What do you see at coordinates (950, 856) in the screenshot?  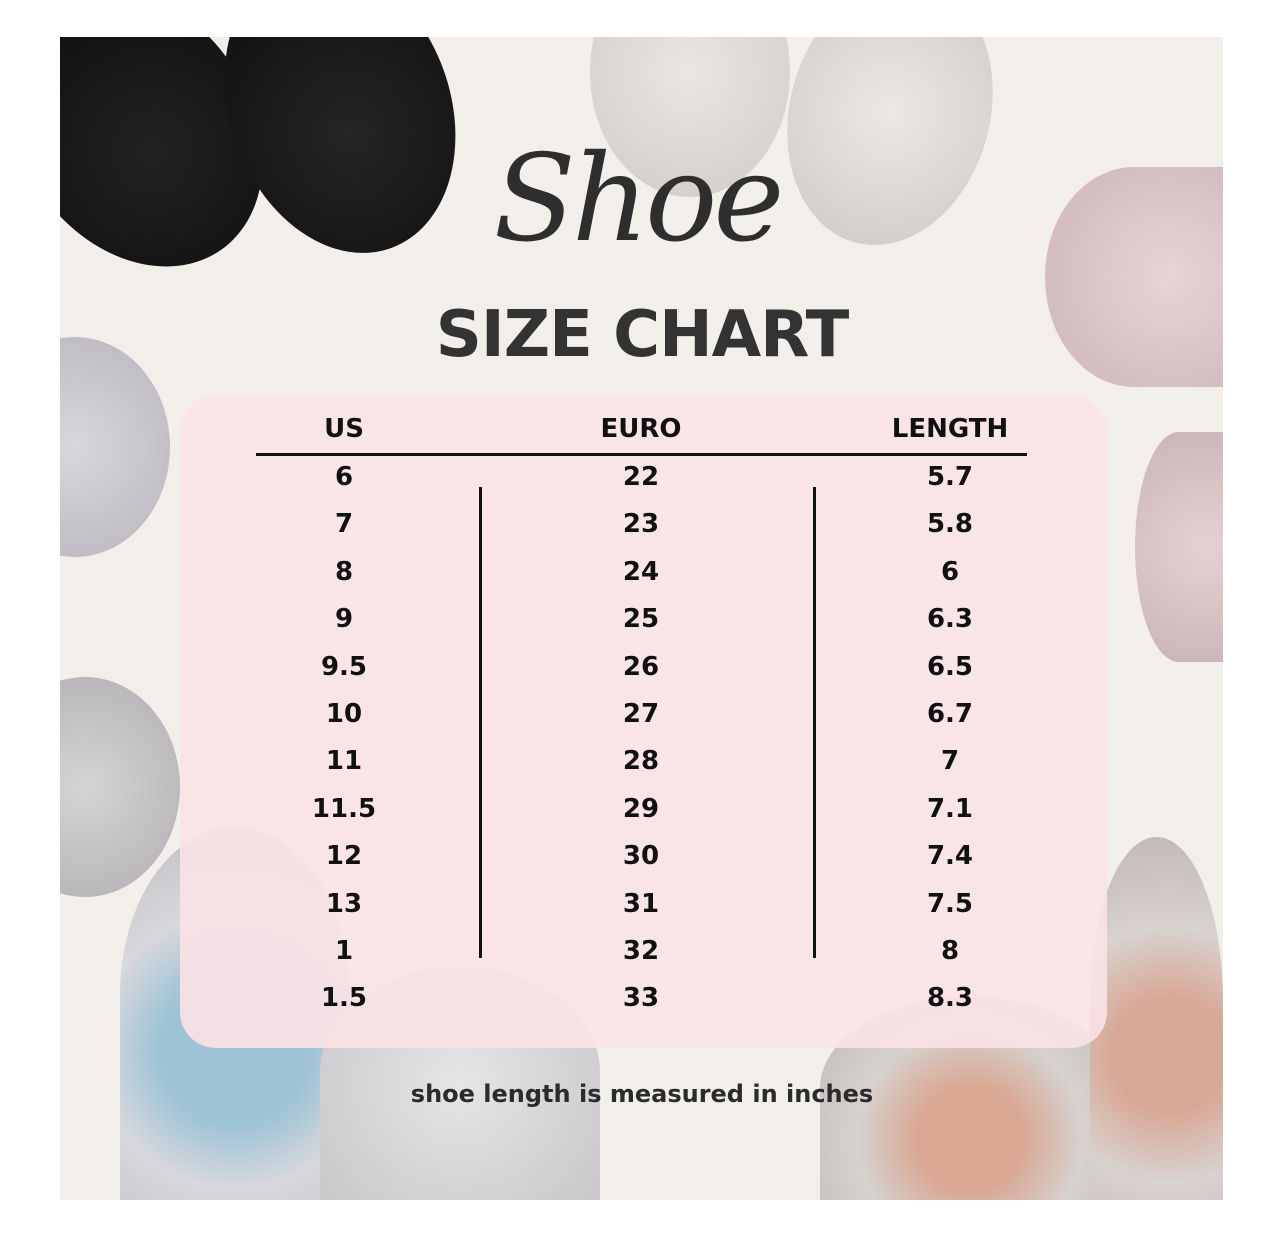 I see `length-cell: 7.4` at bounding box center [950, 856].